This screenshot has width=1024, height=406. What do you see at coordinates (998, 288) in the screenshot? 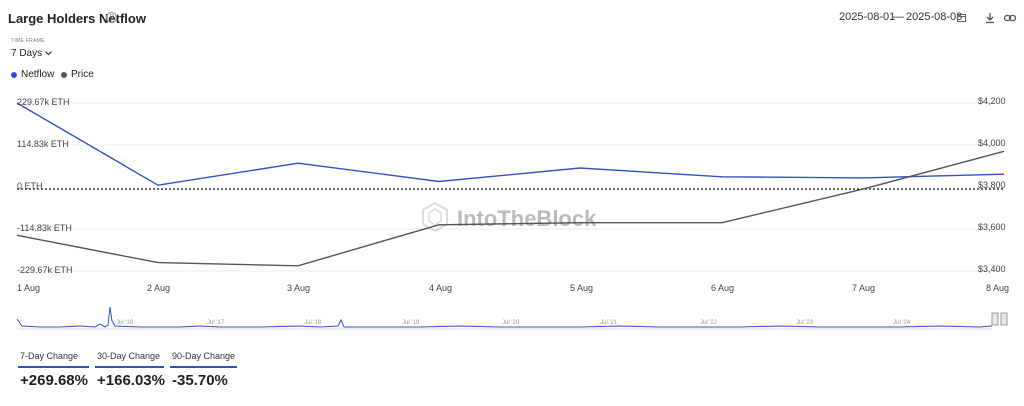
I see `x-tick: 8 Aug` at bounding box center [998, 288].